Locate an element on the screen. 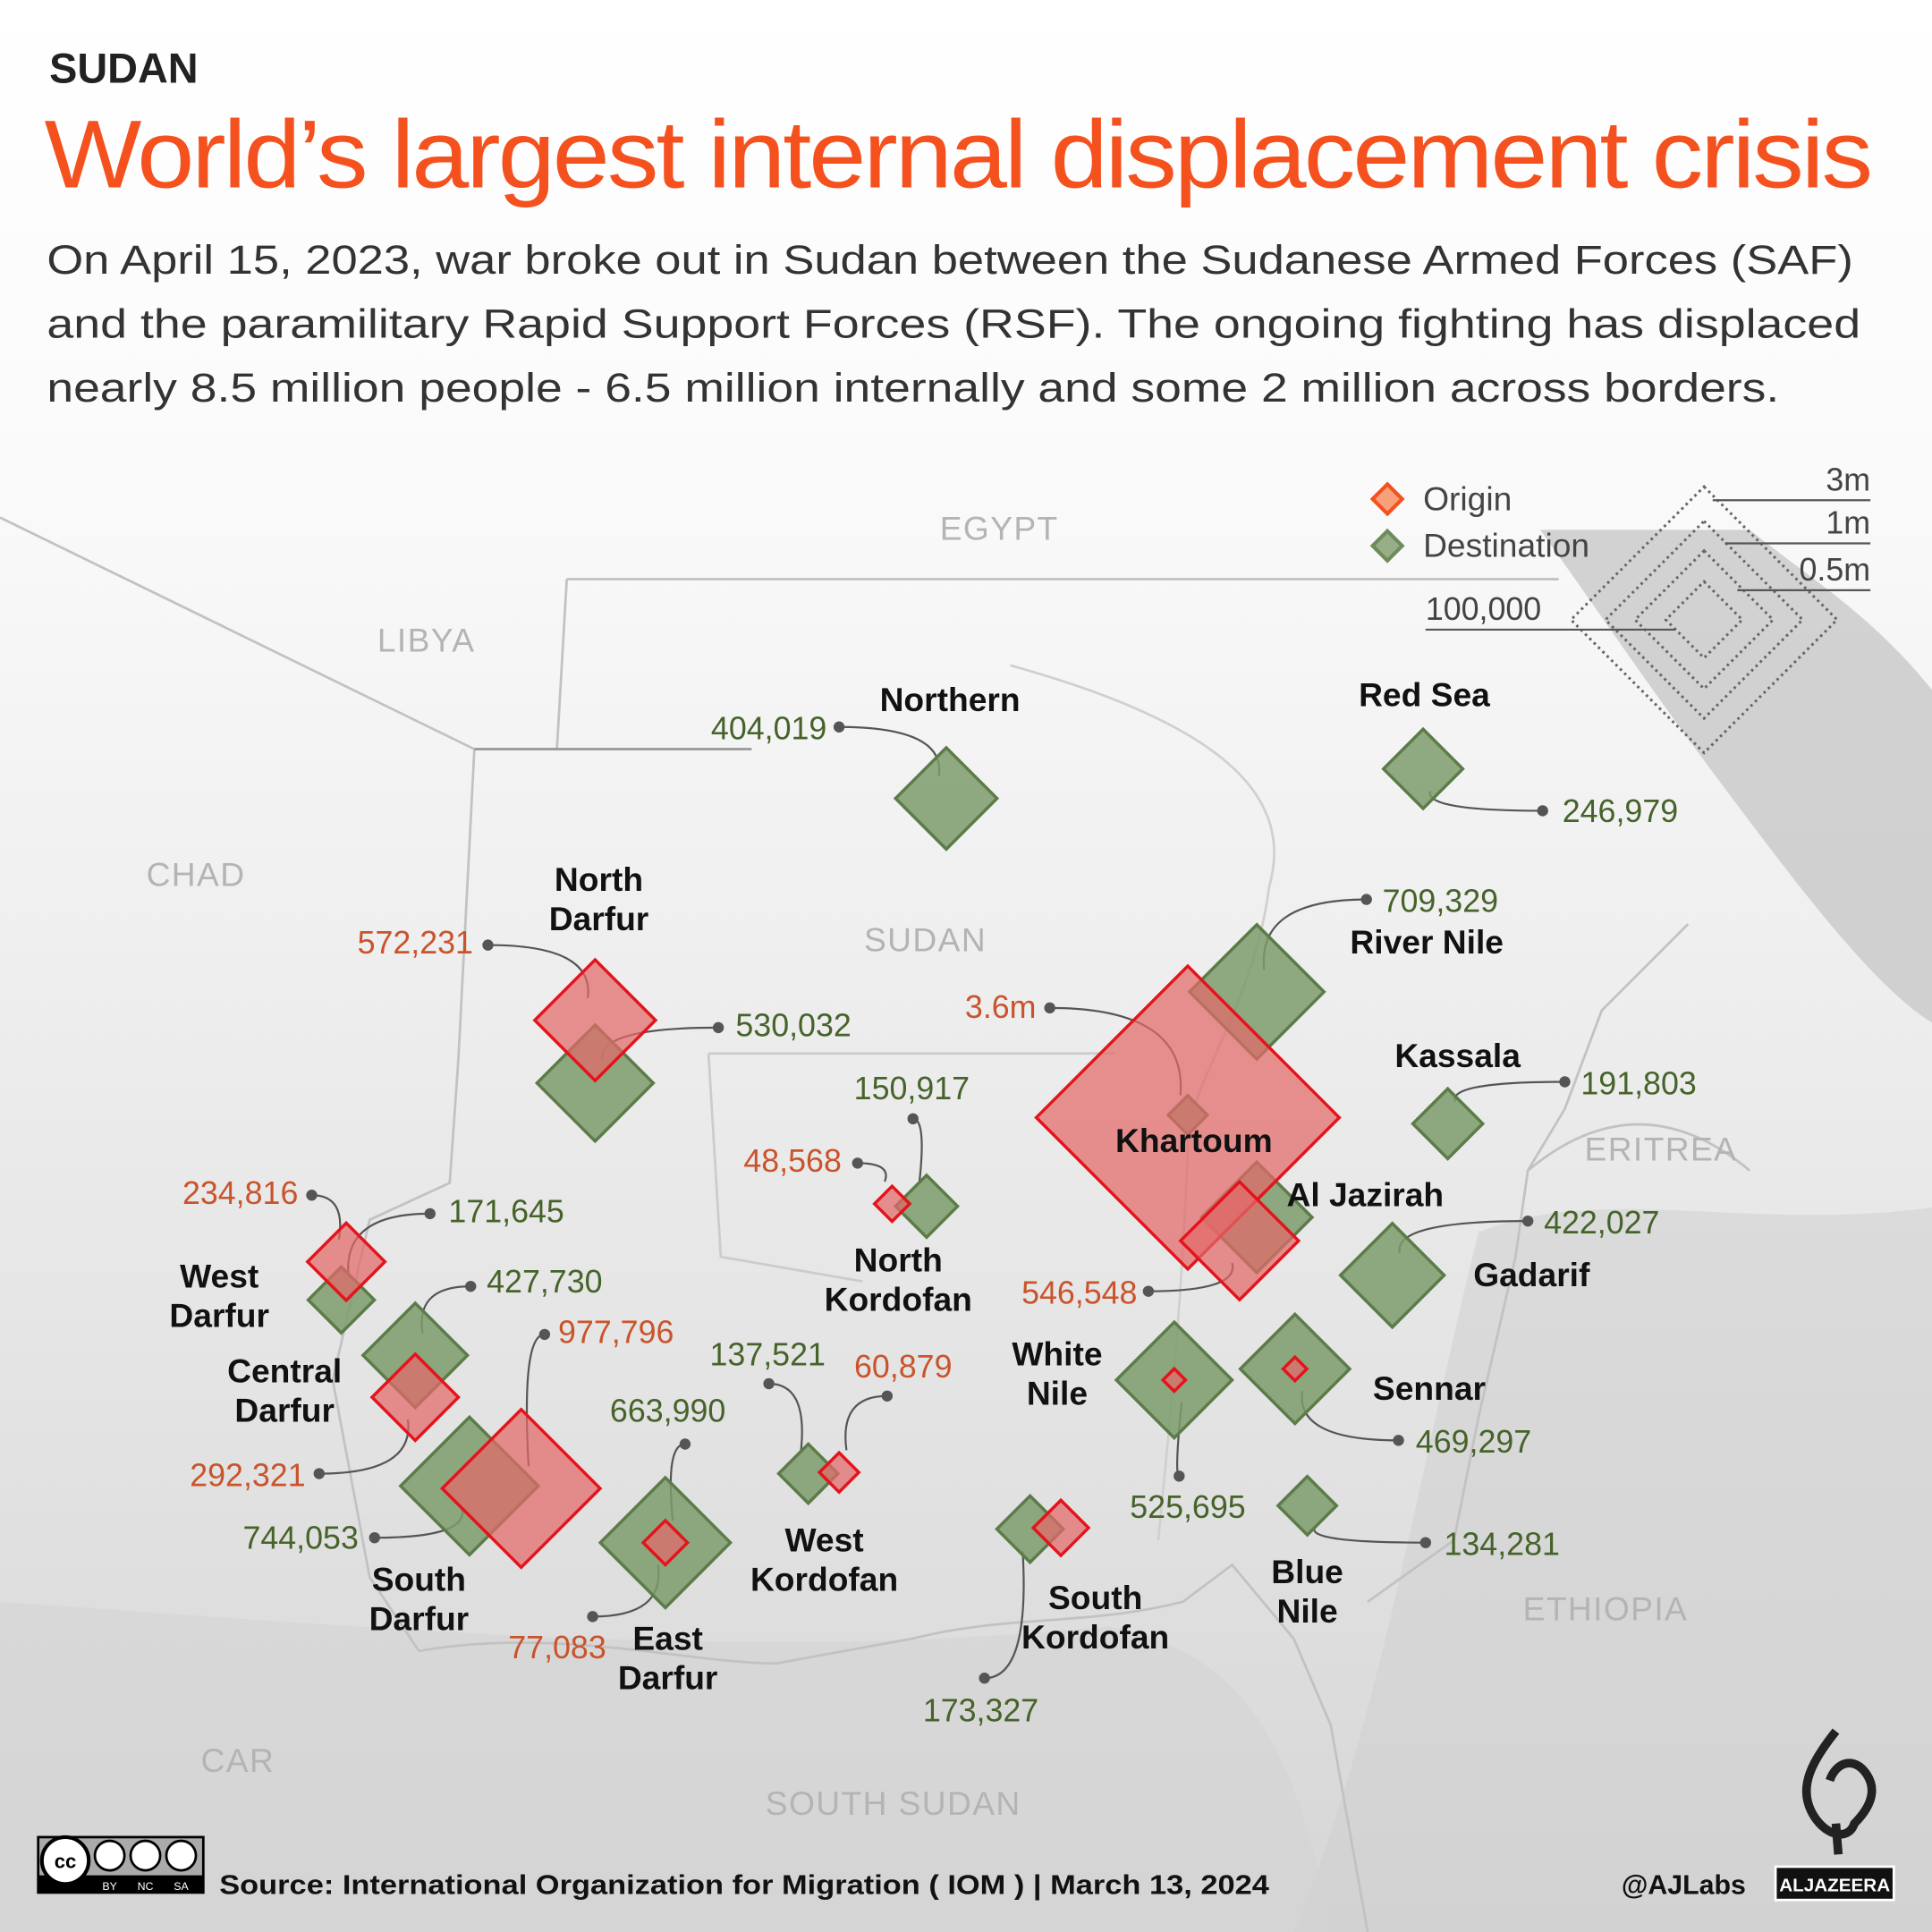 The width and height of the screenshot is (1932, 1932). origin-legend-icon is located at coordinates (1387, 499).